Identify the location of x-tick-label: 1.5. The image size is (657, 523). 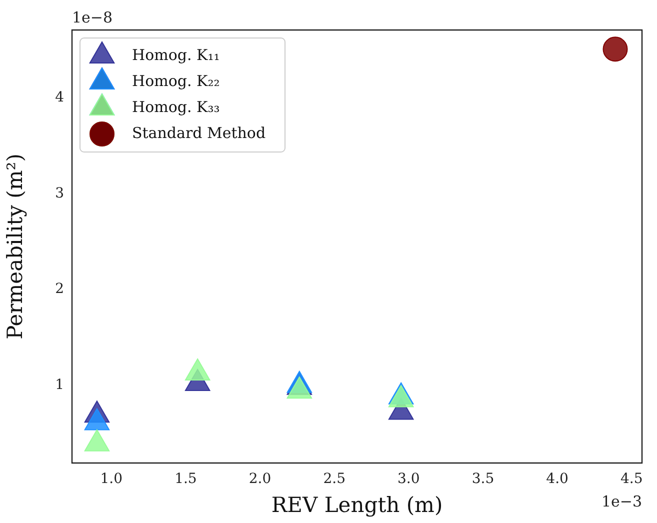
(185, 479).